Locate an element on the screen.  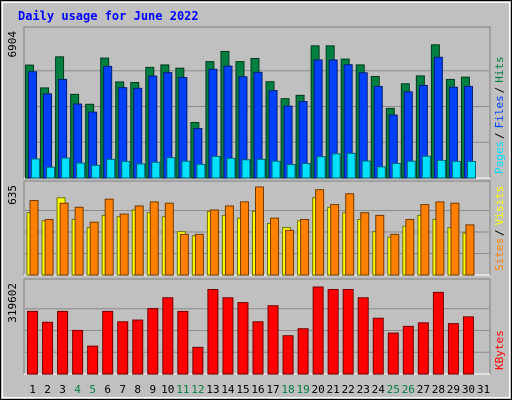
x-tick-label: 8 is located at coordinates (137, 389).